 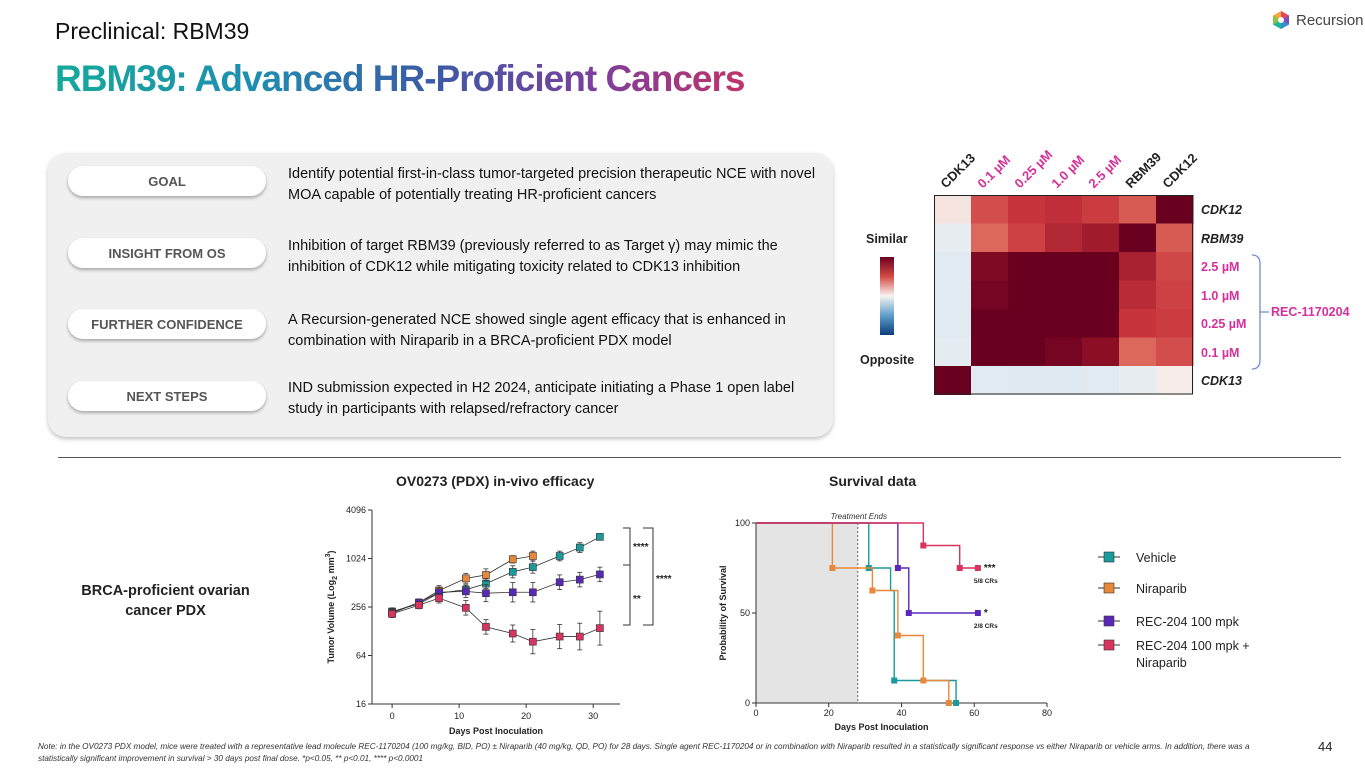 I want to click on y-axis-label: Probability of Survival, so click(x=723, y=612).